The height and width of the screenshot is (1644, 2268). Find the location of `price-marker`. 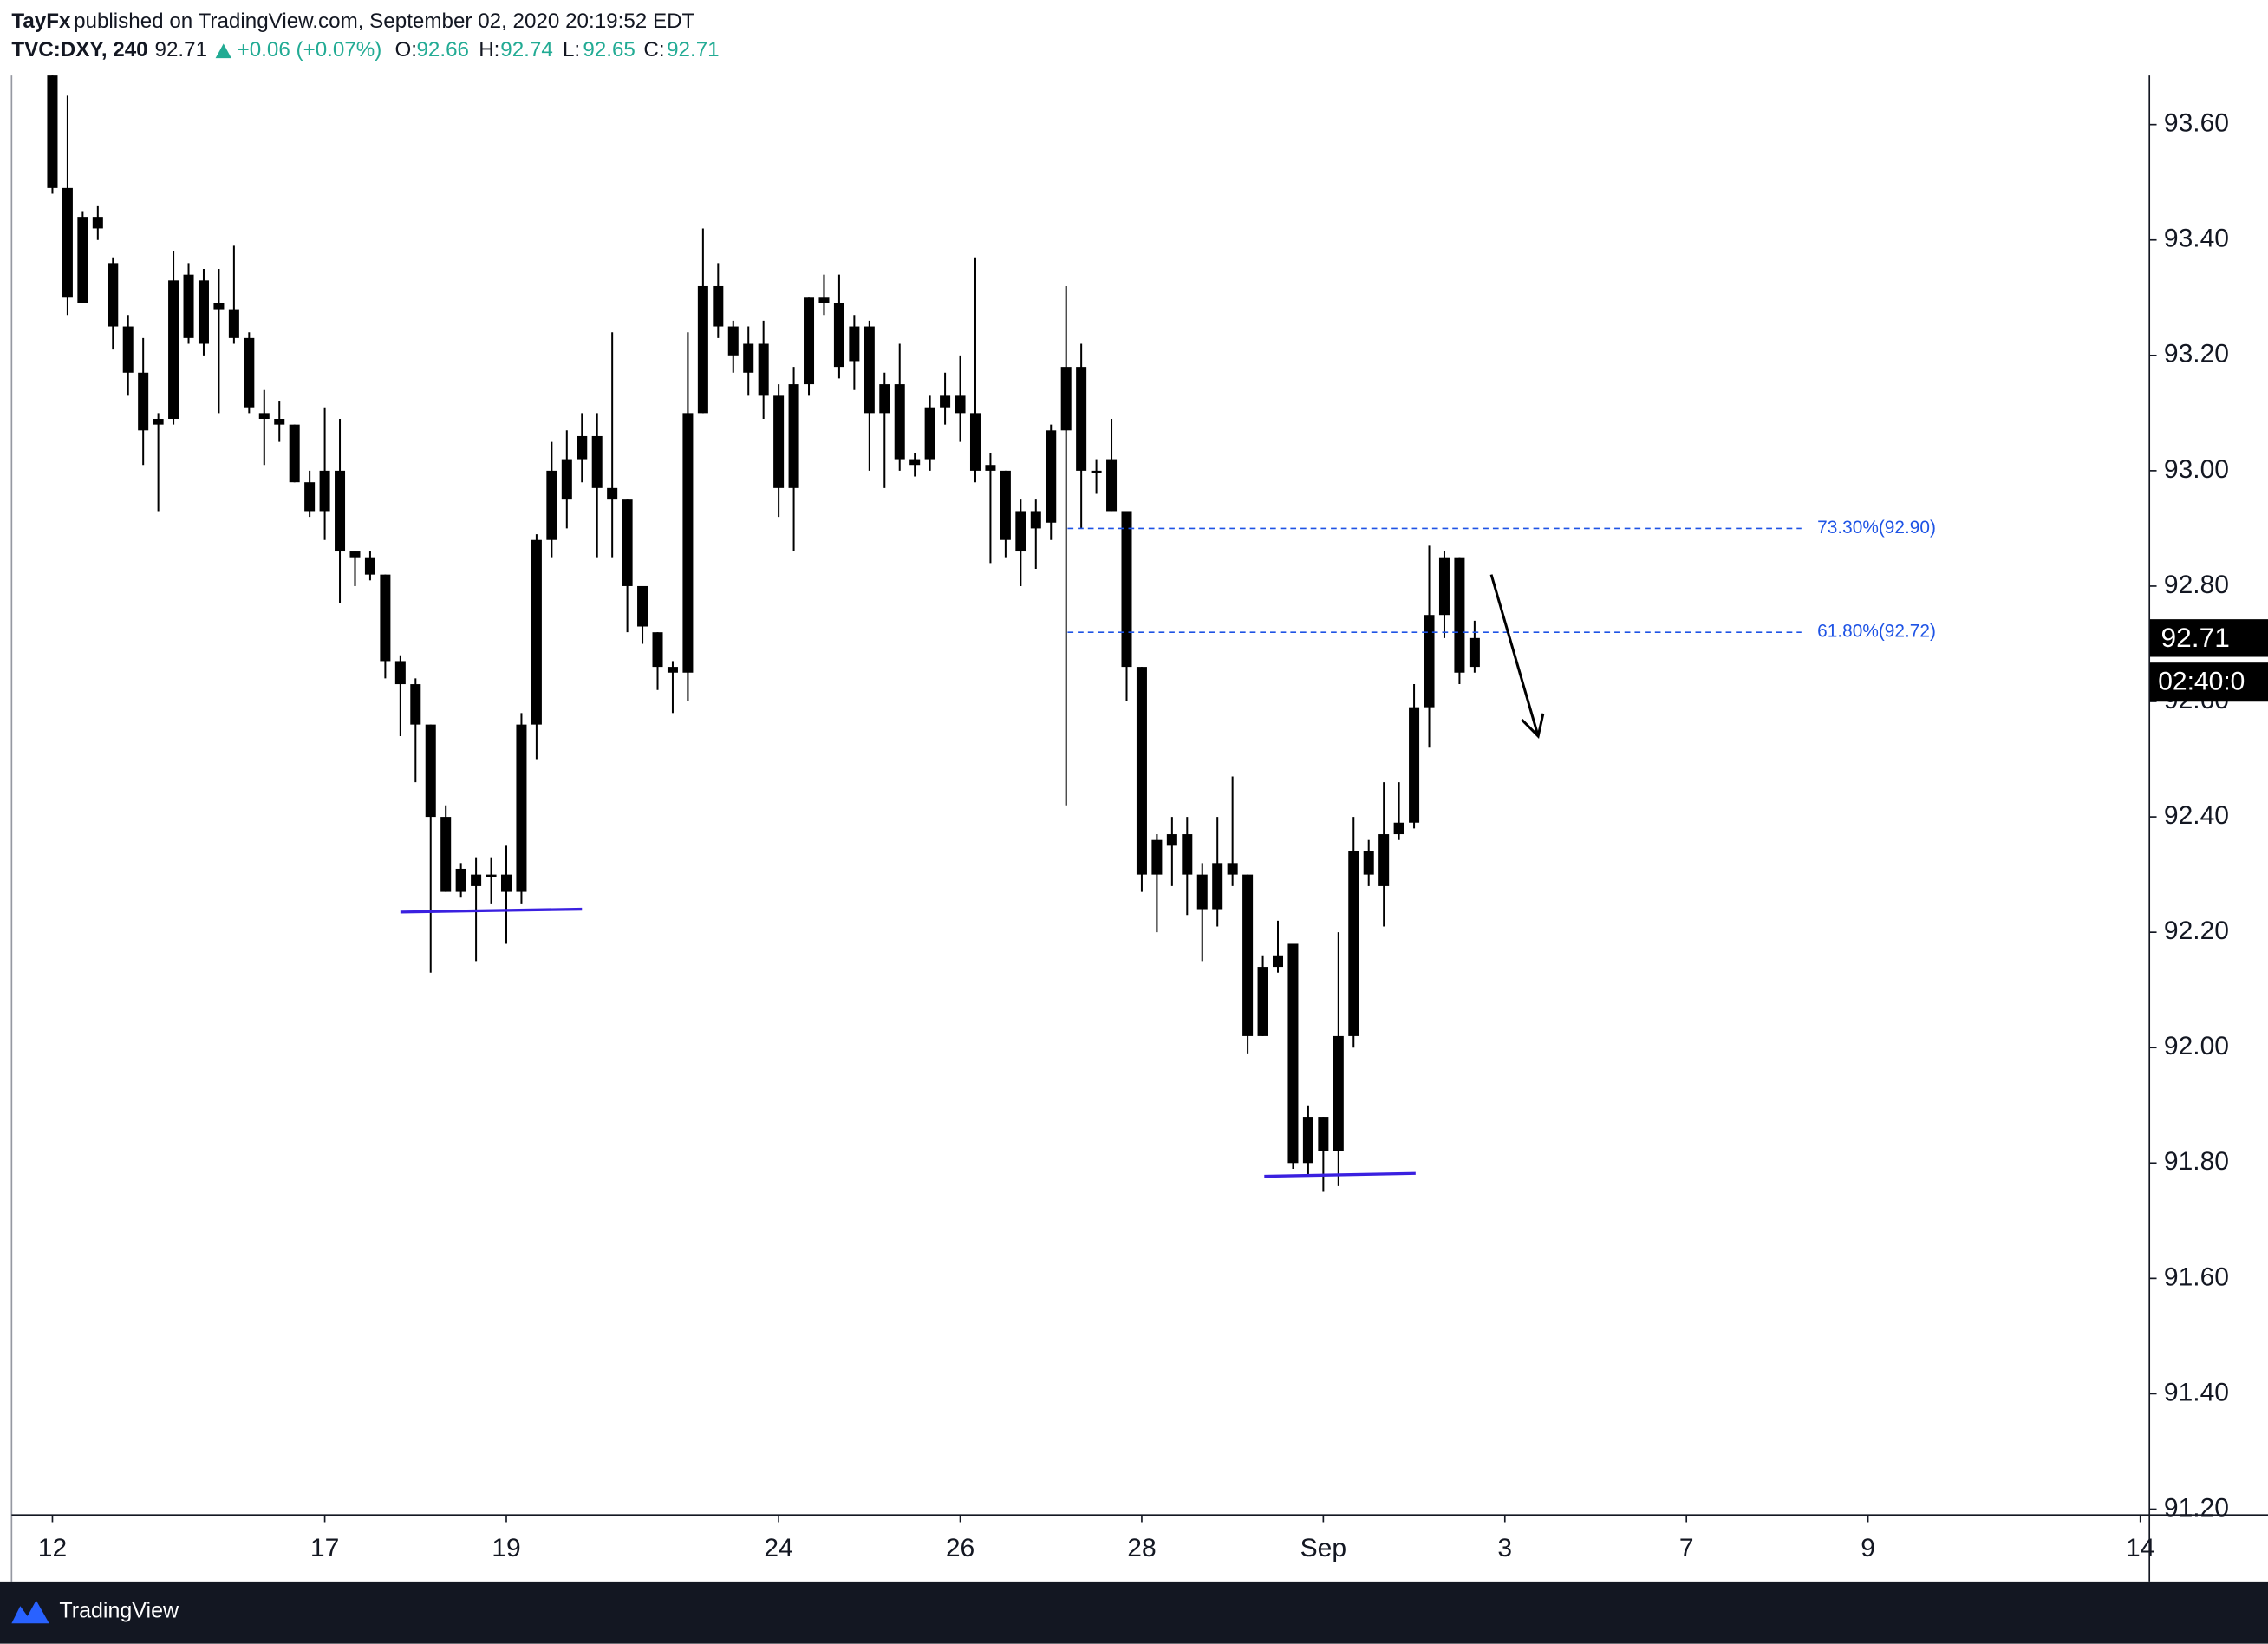

price-marker is located at coordinates (2208, 638).